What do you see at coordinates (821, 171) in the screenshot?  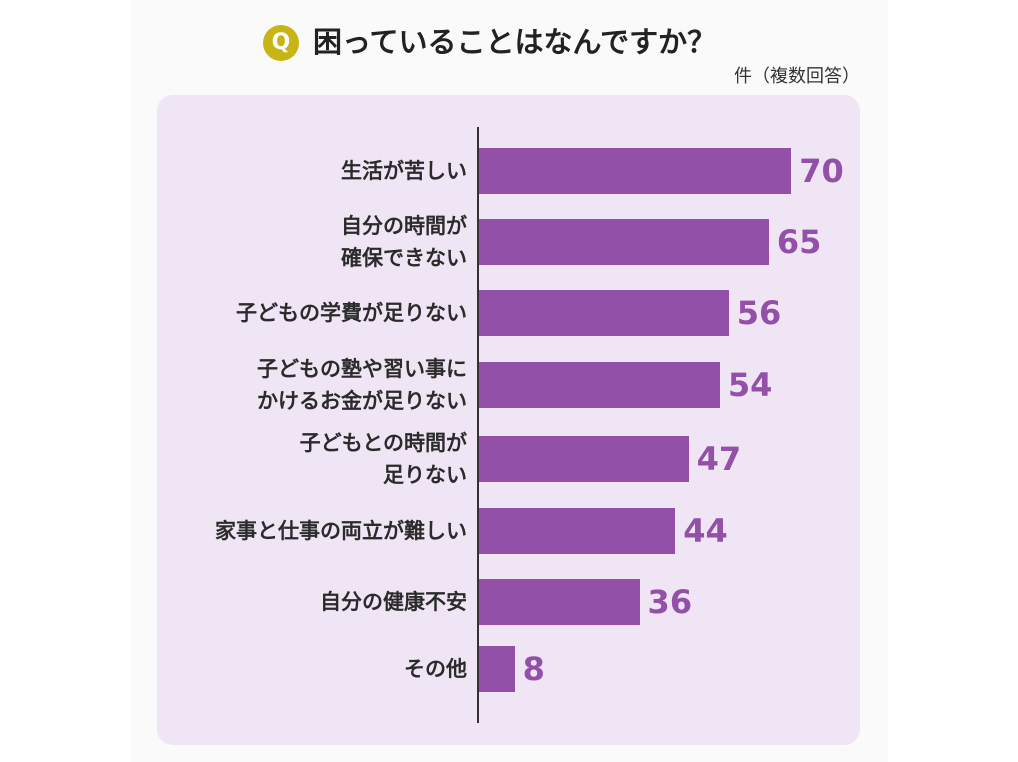 I see `value-label: 70` at bounding box center [821, 171].